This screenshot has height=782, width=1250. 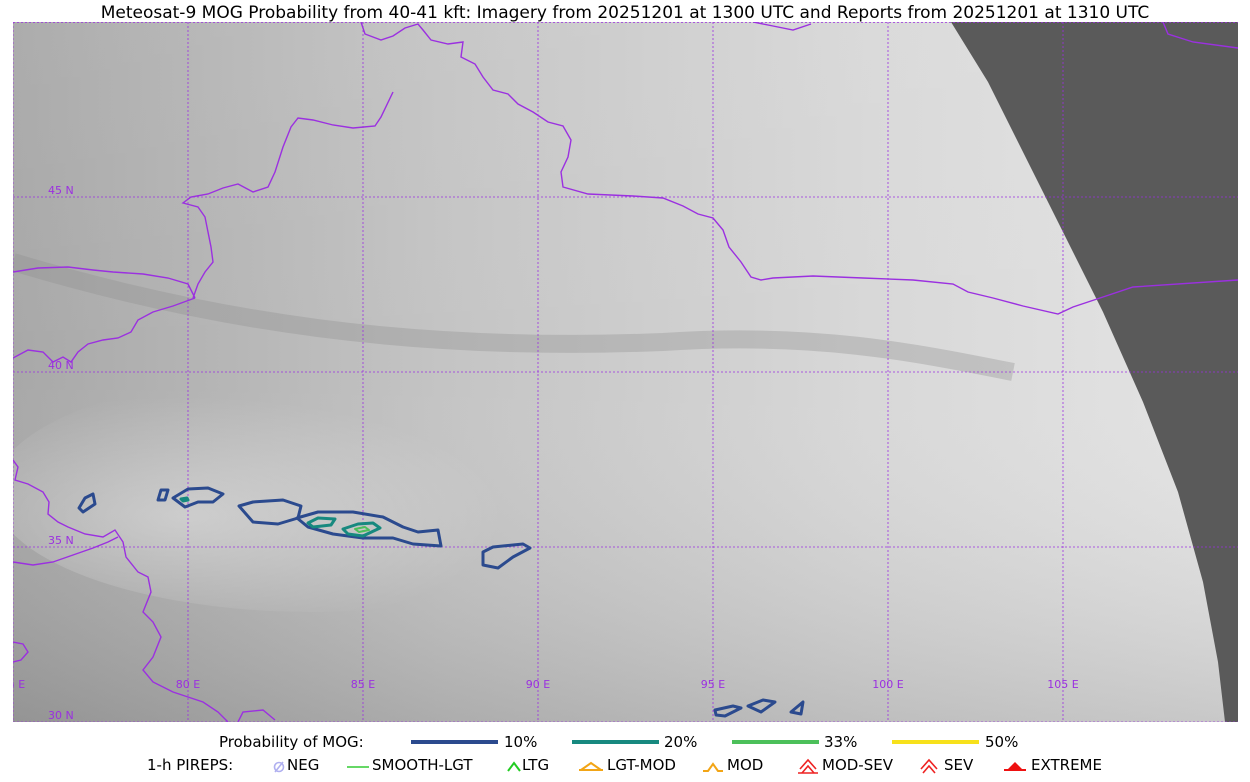 I want to click on lon-label-lon-90e: 90 E, so click(x=538, y=684).